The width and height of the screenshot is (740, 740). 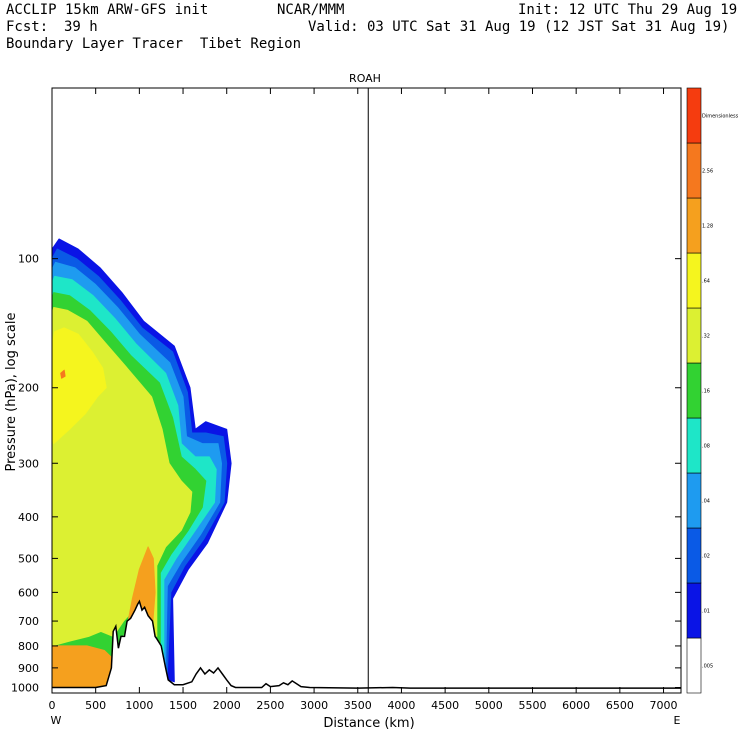 What do you see at coordinates (720, 117) in the screenshot?
I see `colorbar-label: Dimensionless` at bounding box center [720, 117].